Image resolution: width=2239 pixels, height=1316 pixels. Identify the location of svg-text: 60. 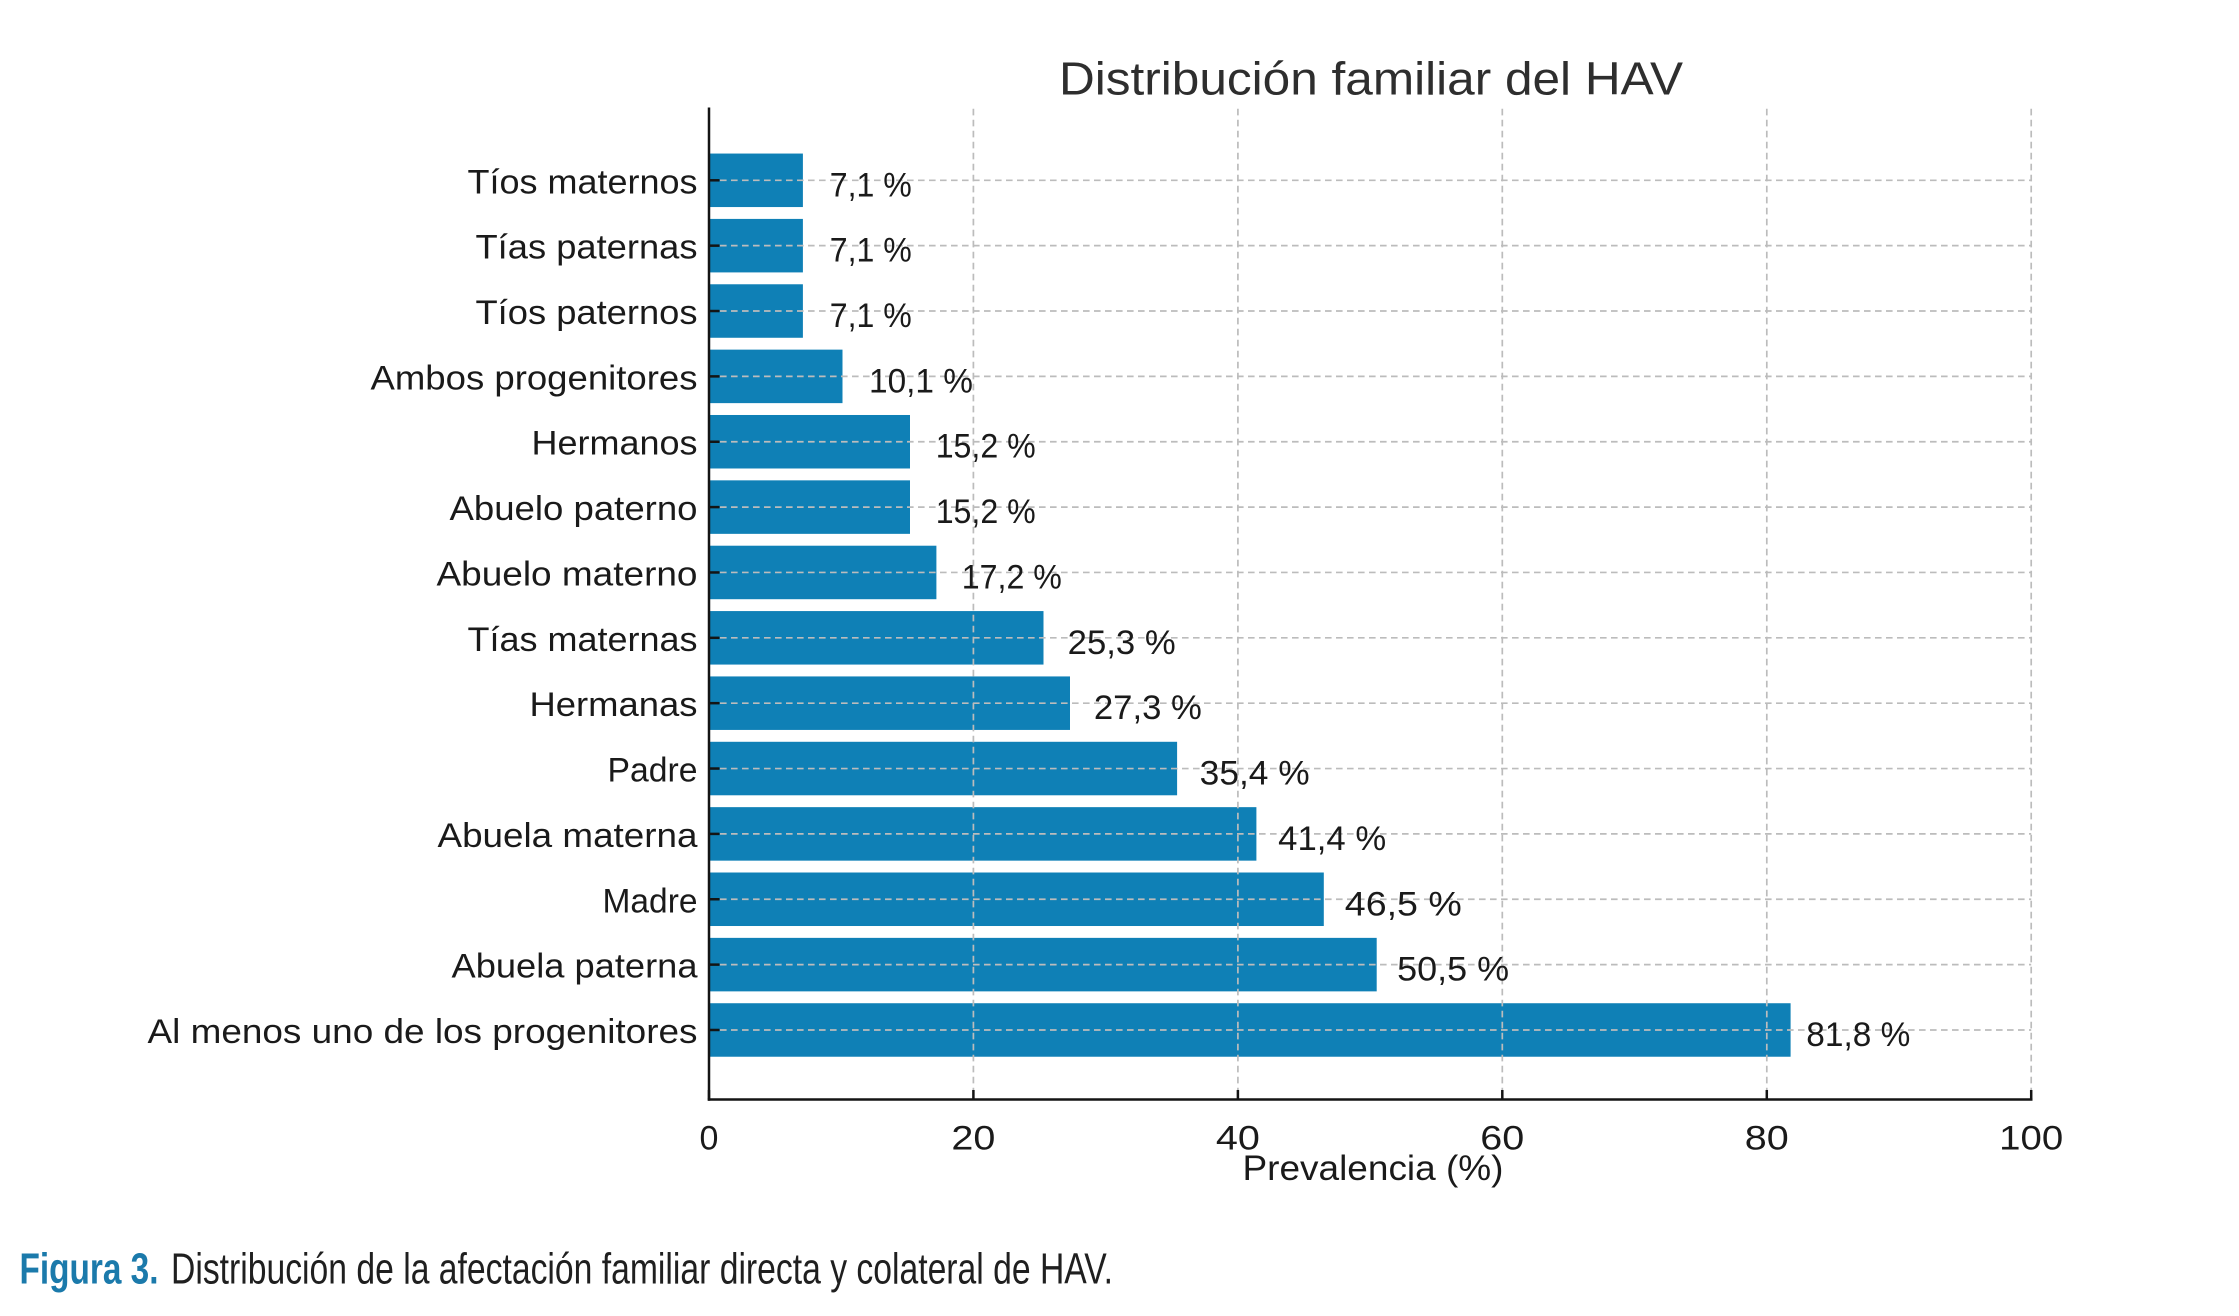
(1502, 1139).